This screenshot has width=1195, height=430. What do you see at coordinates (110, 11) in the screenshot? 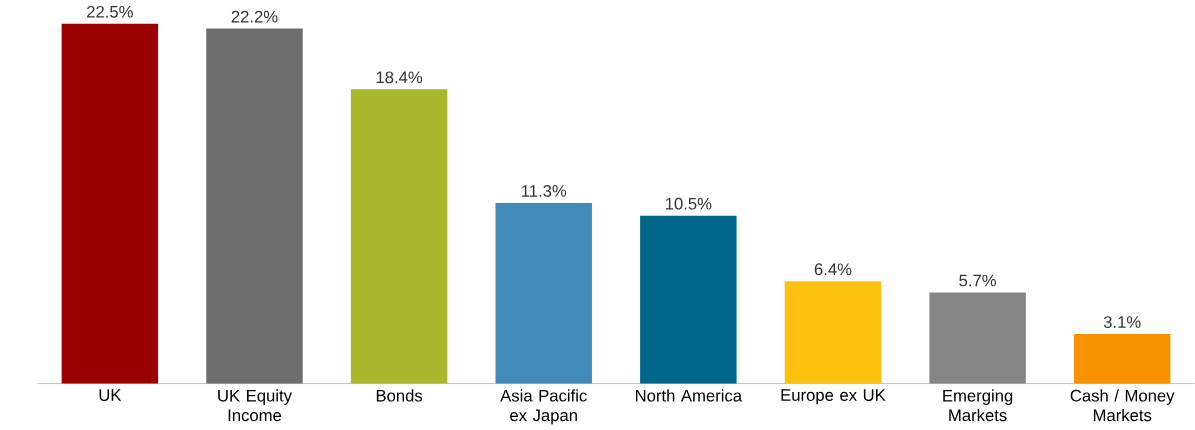
I see `data-label: 22.5%` at bounding box center [110, 11].